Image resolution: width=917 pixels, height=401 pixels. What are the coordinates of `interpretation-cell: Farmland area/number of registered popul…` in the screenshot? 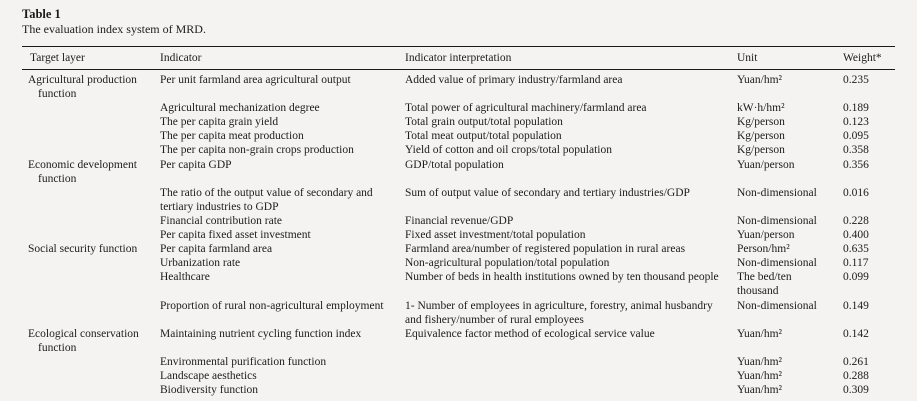 It's located at (545, 249).